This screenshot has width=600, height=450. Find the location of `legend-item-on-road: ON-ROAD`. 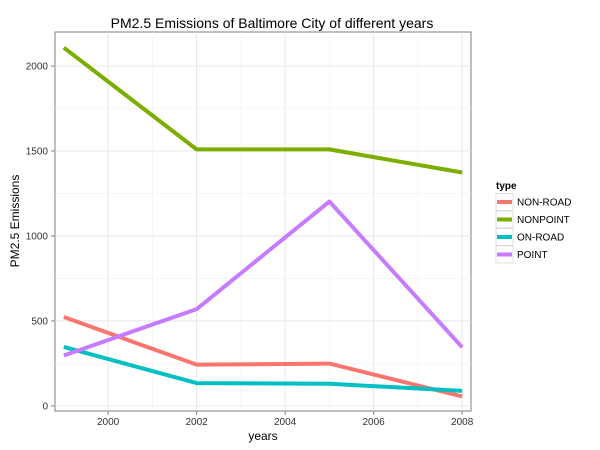

legend-item-on-road: ON-ROAD is located at coordinates (529, 237).